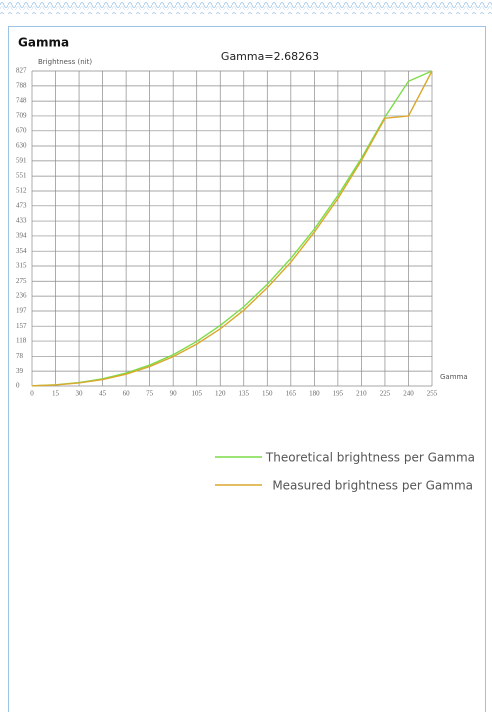  Describe the element at coordinates (80, 394) in the screenshot. I see `x-tick-label: 30` at that location.